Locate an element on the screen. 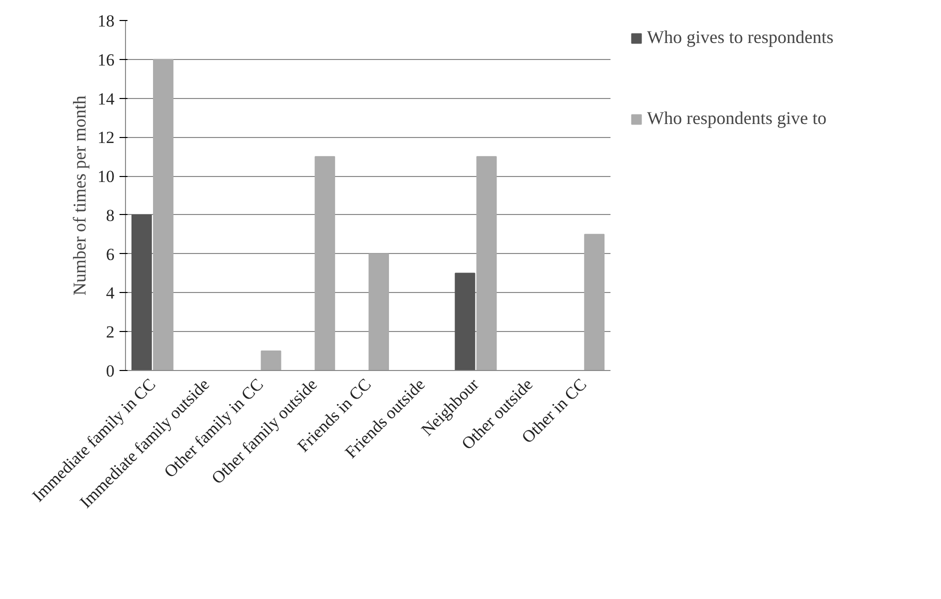 The image size is (941, 599). y-tick-label: 0 is located at coordinates (110, 371).